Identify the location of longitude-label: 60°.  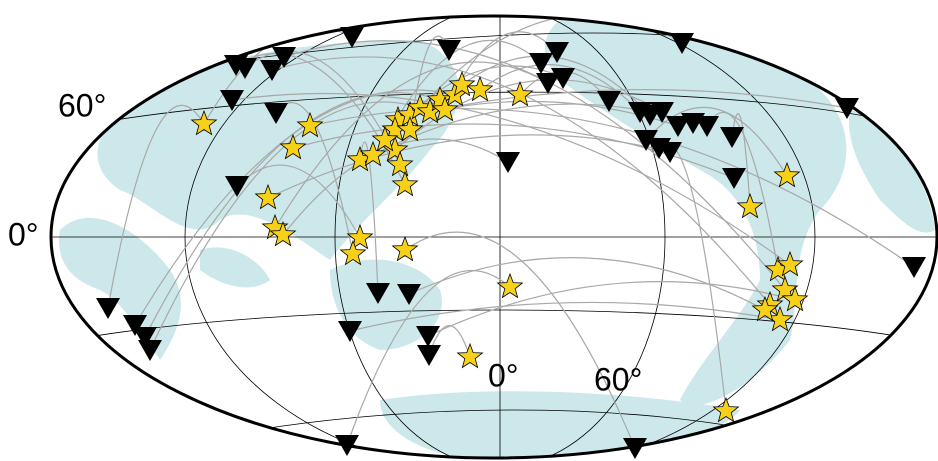
(618, 379).